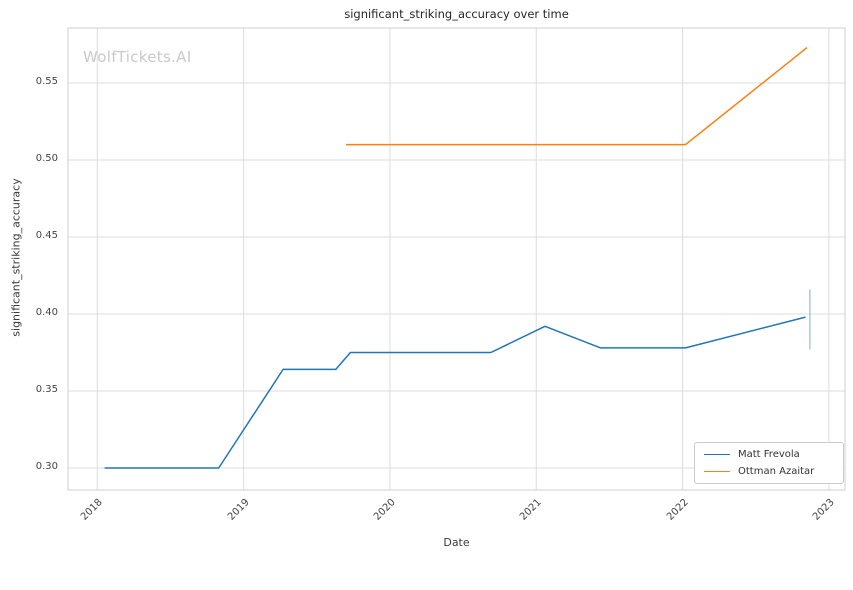 This screenshot has height=590, width=853. I want to click on y-tick-label: 0.55, so click(46, 81).